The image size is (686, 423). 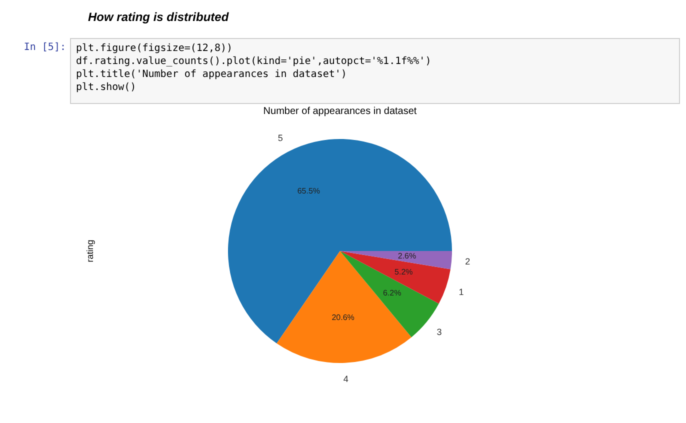 What do you see at coordinates (403, 272) in the screenshot?
I see `data-label: 5.2%` at bounding box center [403, 272].